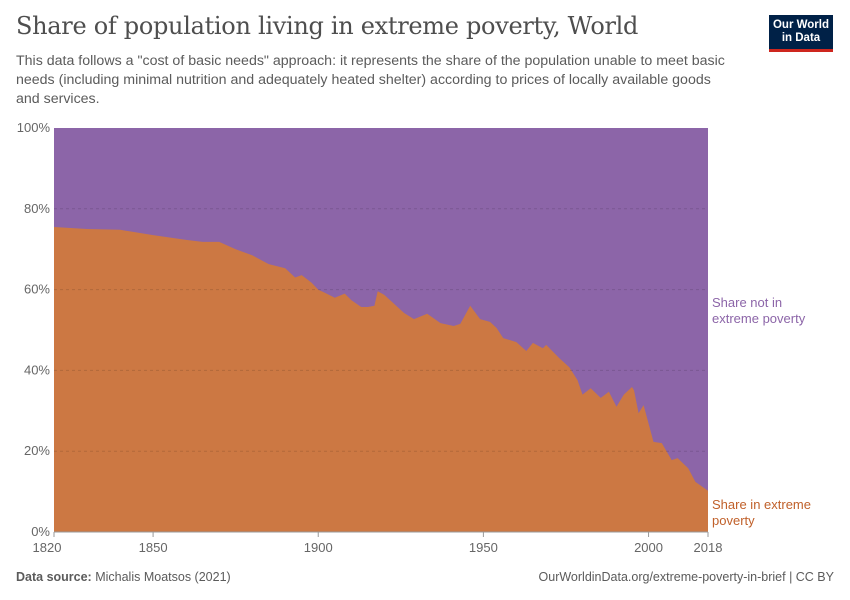  What do you see at coordinates (47, 547) in the screenshot?
I see `x-tick-label: 1820` at bounding box center [47, 547].